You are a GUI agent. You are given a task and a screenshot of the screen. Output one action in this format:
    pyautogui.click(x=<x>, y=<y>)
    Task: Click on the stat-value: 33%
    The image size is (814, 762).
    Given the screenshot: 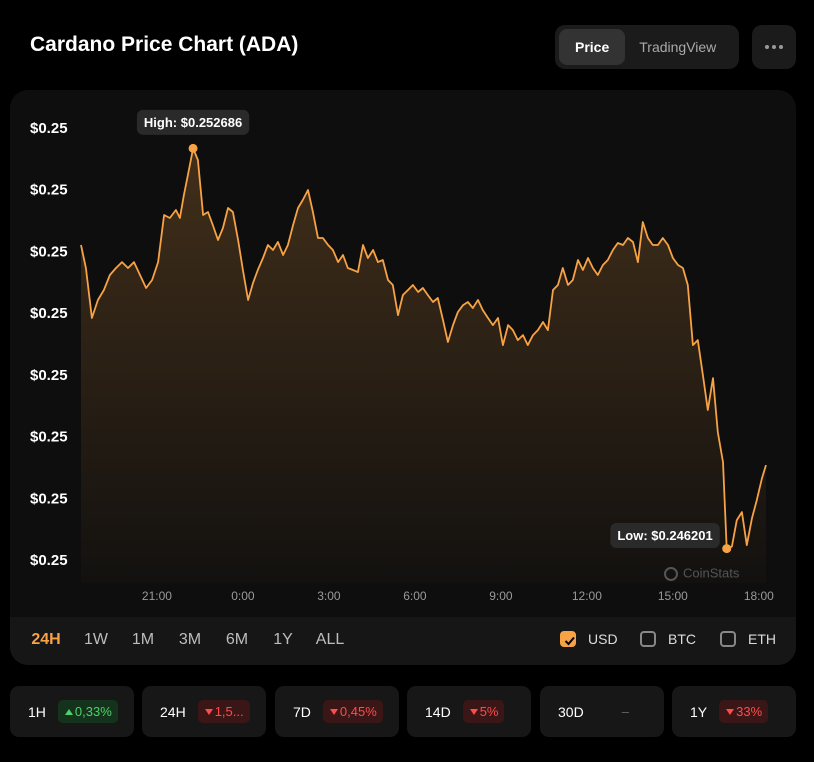 What is the action you would take?
    pyautogui.click(x=749, y=711)
    